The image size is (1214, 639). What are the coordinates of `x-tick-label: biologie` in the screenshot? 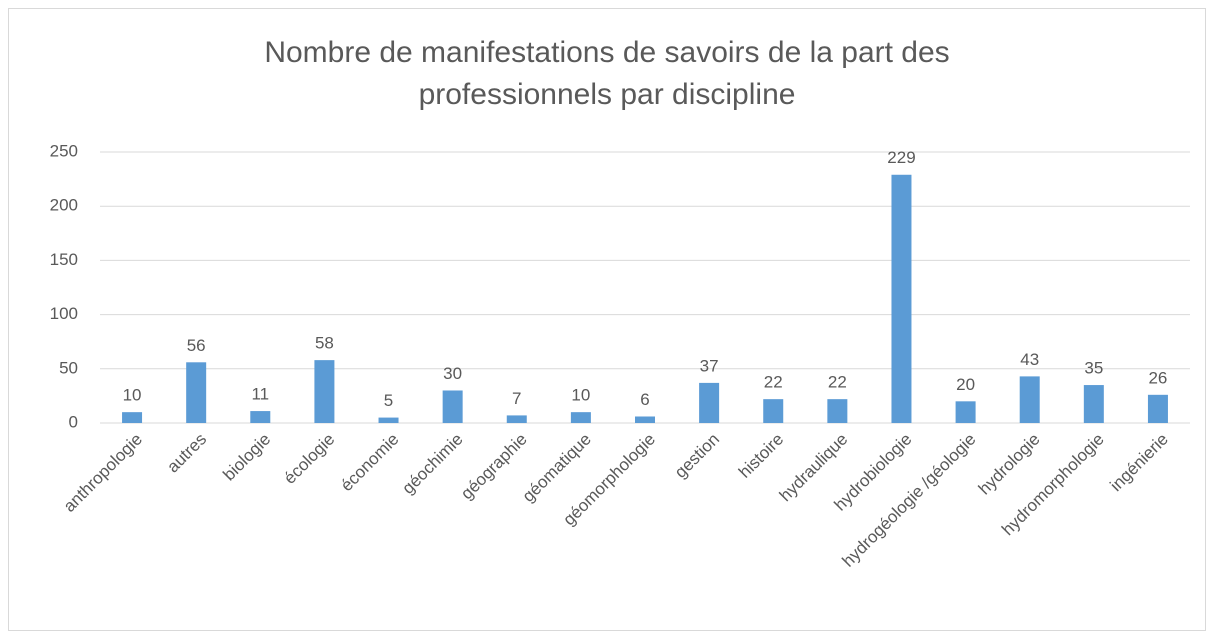 It's located at (246, 457).